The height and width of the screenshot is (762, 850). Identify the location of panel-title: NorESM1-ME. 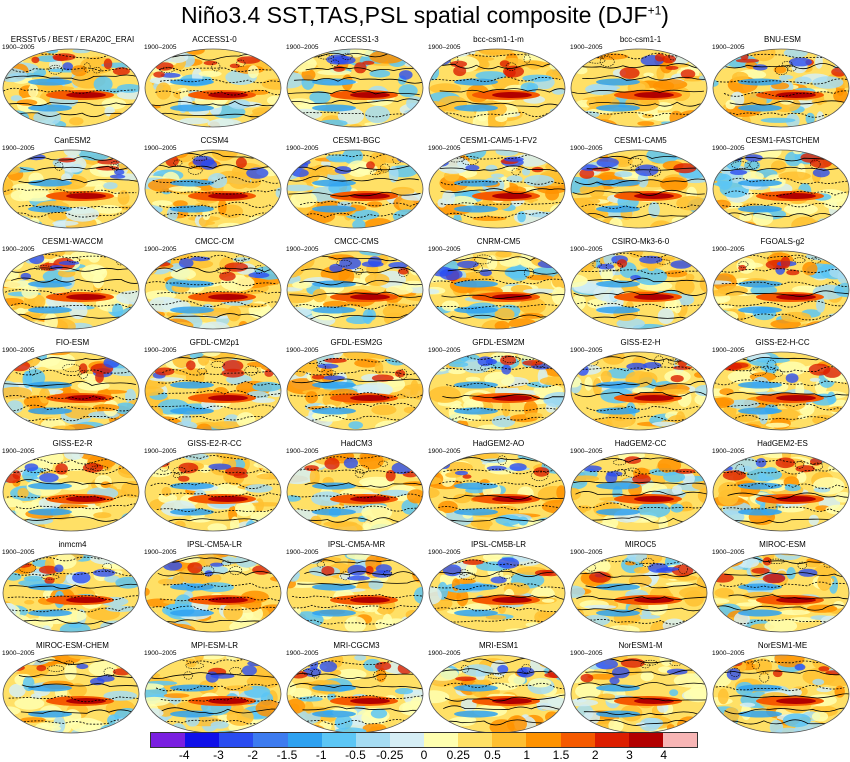
(781, 645).